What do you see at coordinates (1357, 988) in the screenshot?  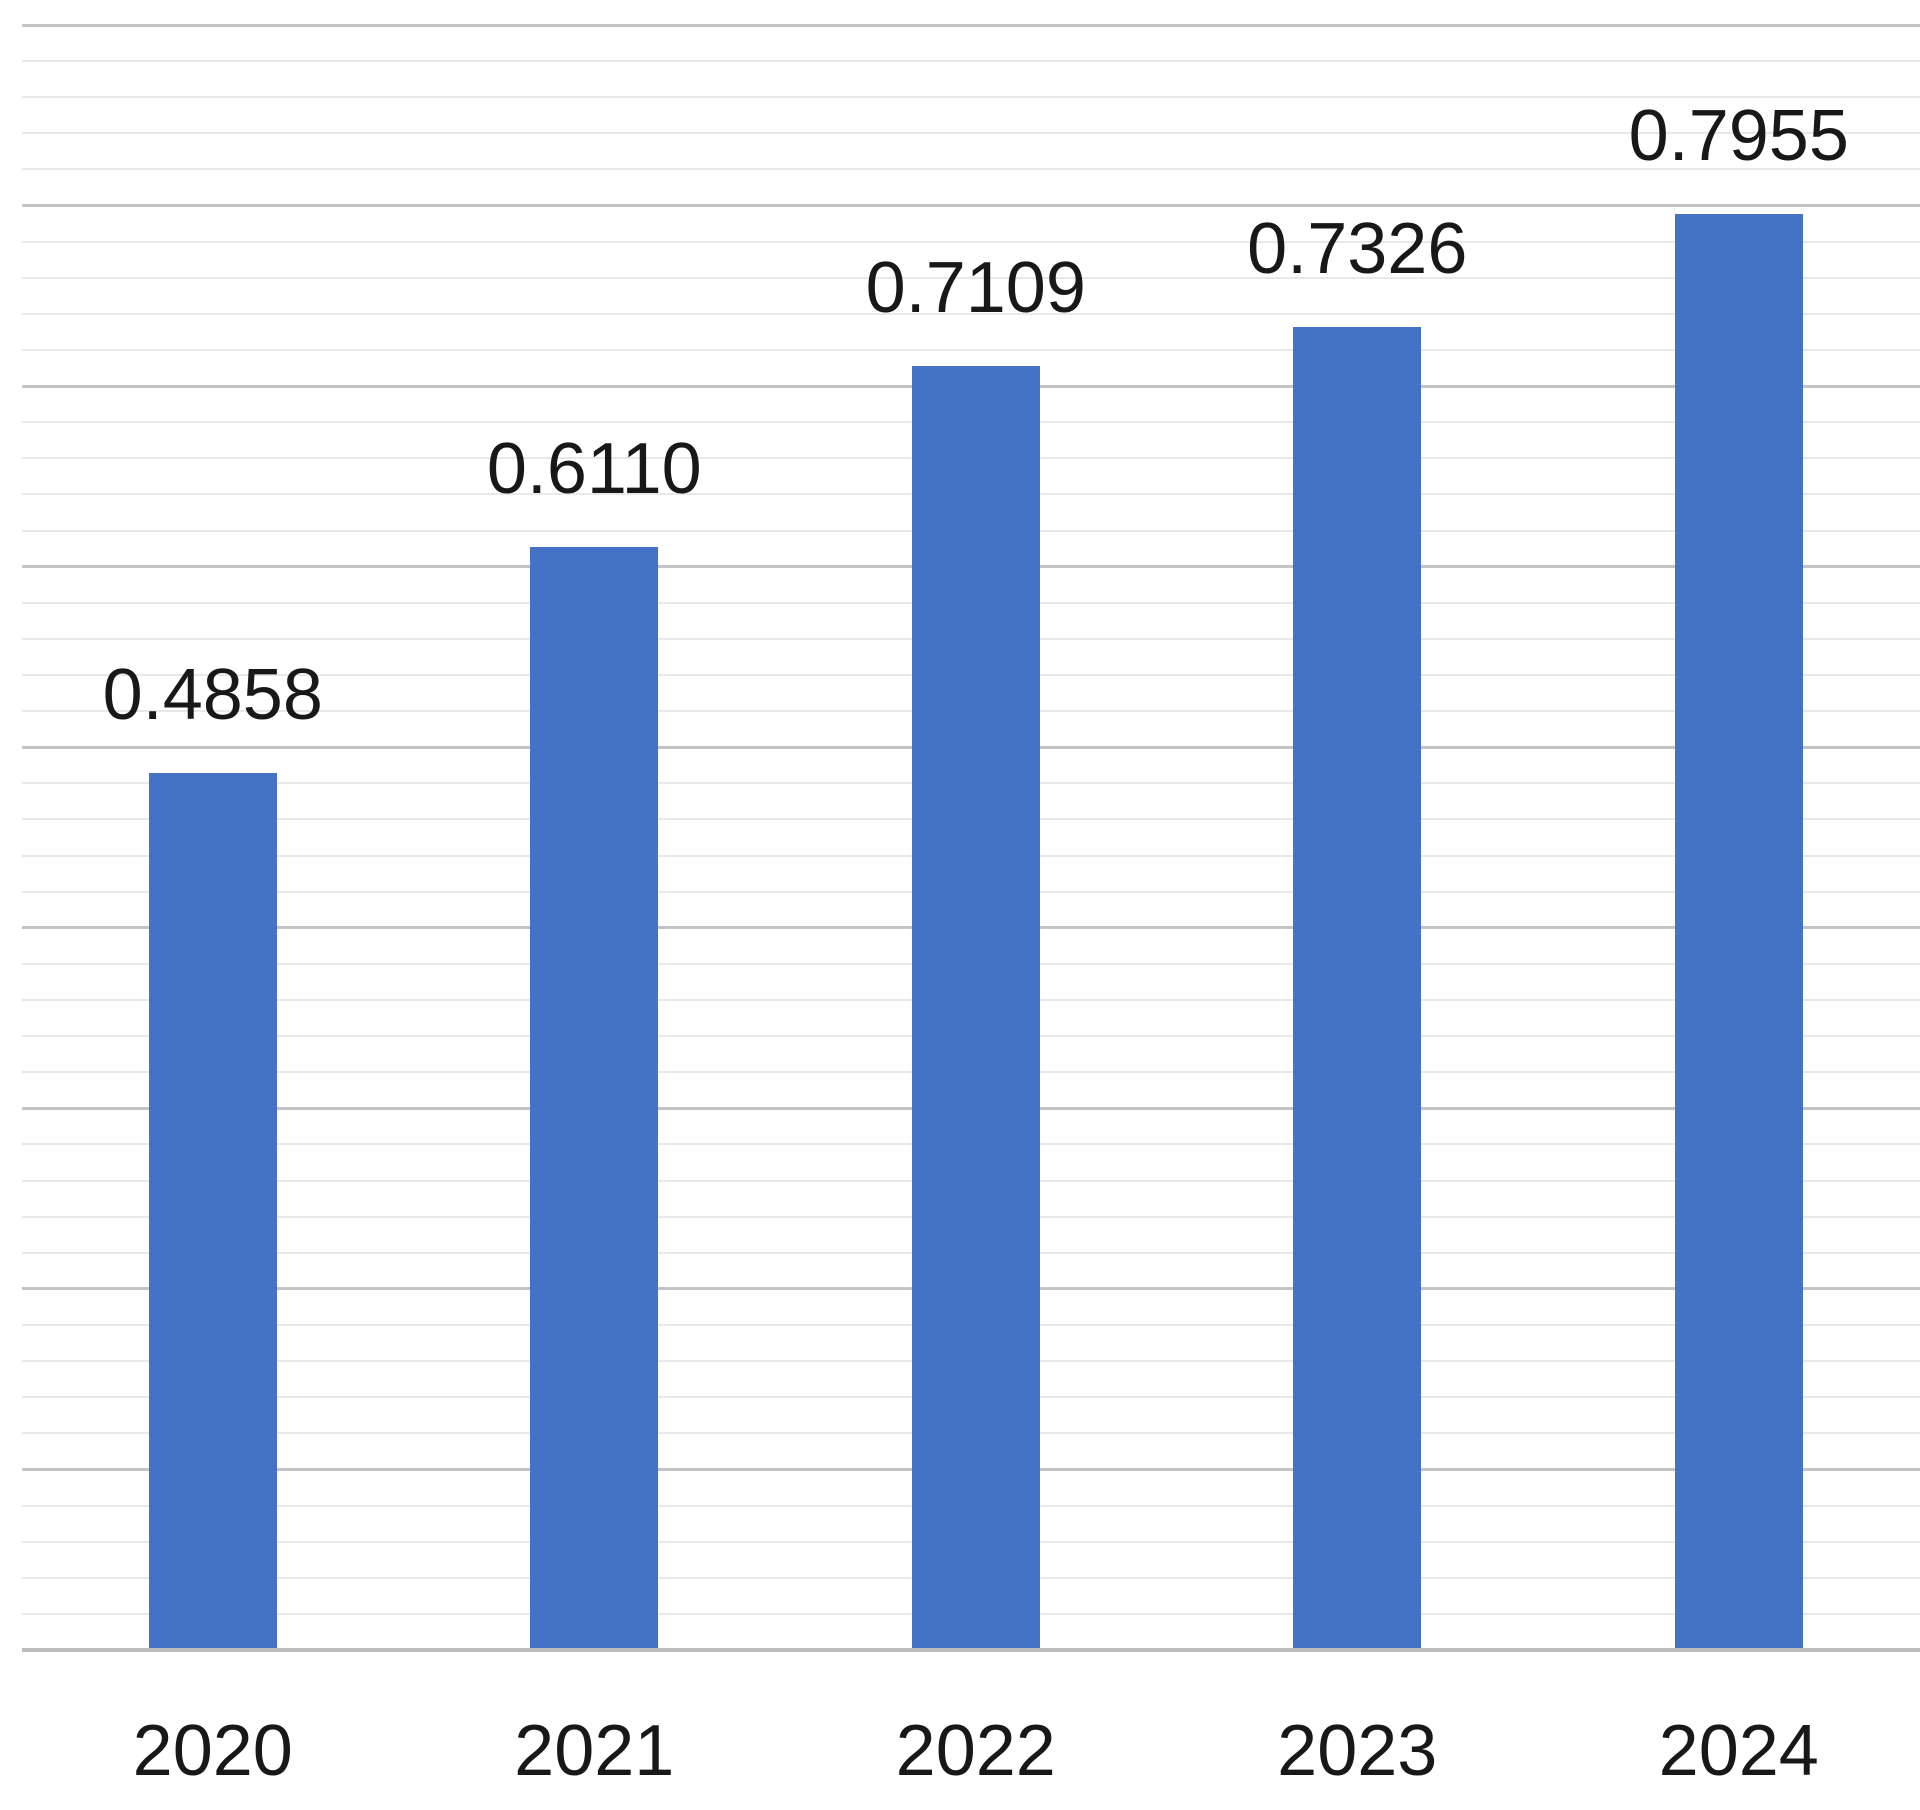 I see `bar-2023` at bounding box center [1357, 988].